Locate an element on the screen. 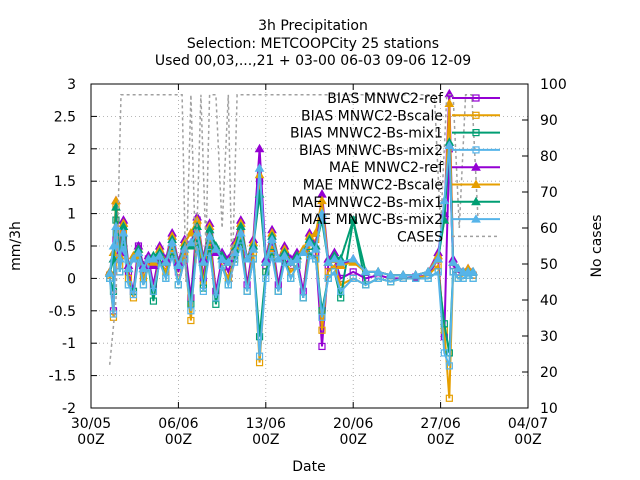  y2-axis-label: No cases is located at coordinates (597, 246).